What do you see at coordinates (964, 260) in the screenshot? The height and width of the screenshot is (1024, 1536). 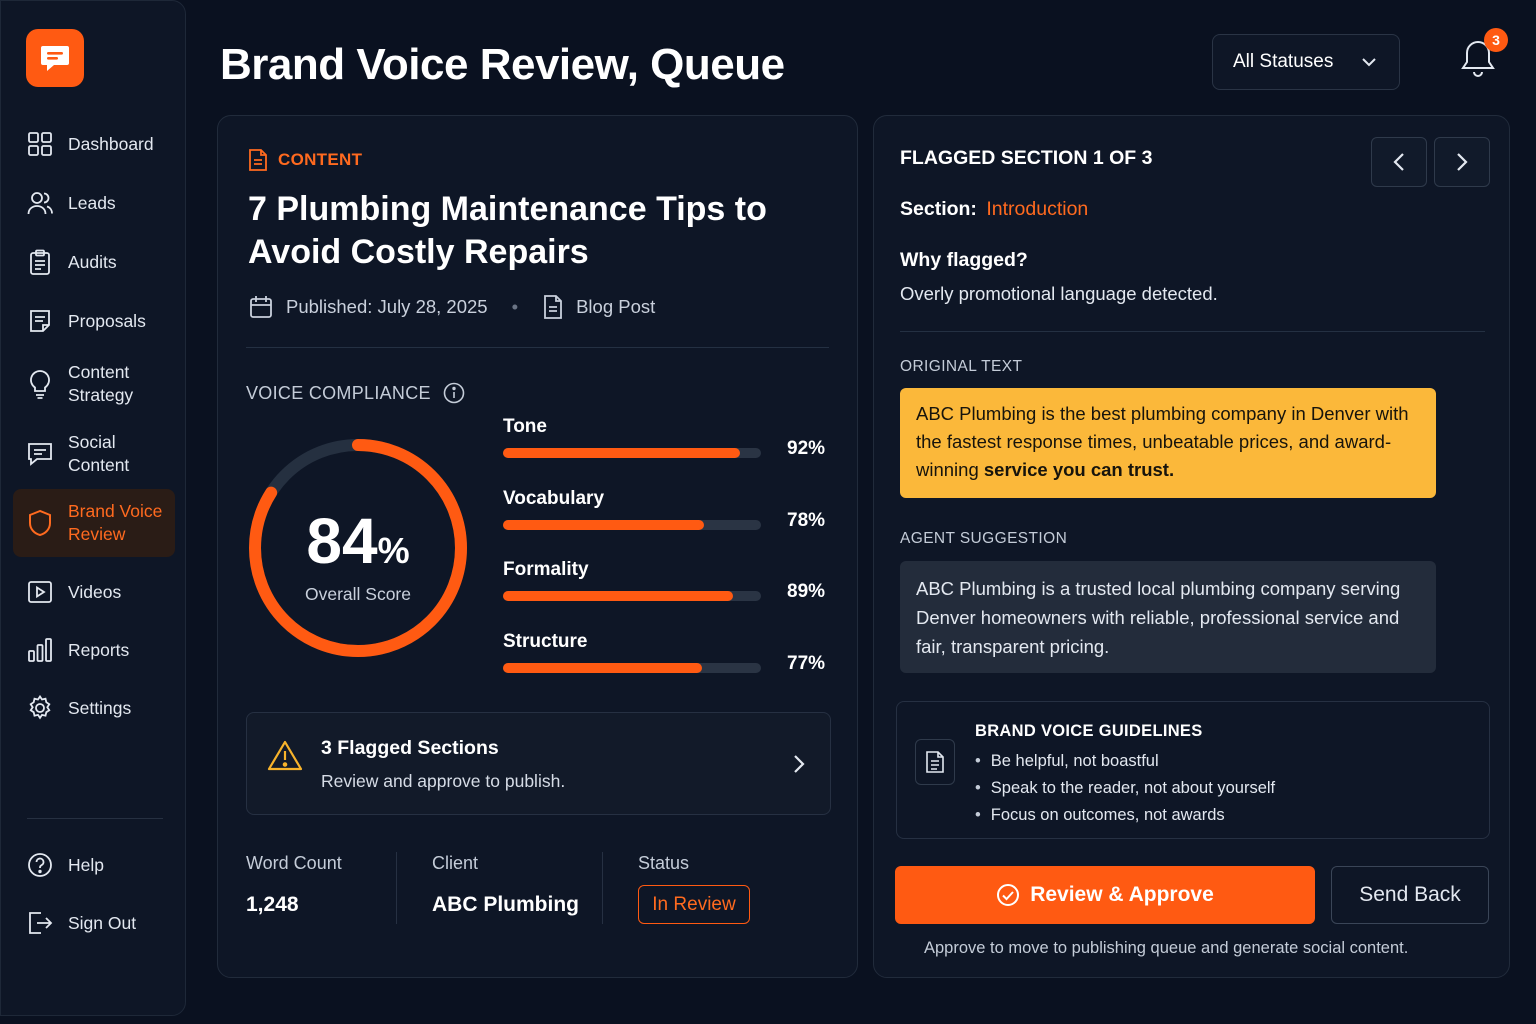 I see `why-flagged-label: Why flagged?` at bounding box center [964, 260].